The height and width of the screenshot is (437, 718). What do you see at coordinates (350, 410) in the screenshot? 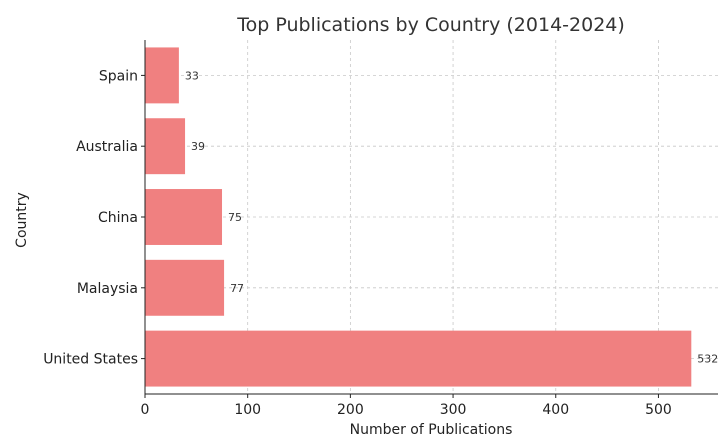
I see `x-tick-label: 200` at bounding box center [350, 410].